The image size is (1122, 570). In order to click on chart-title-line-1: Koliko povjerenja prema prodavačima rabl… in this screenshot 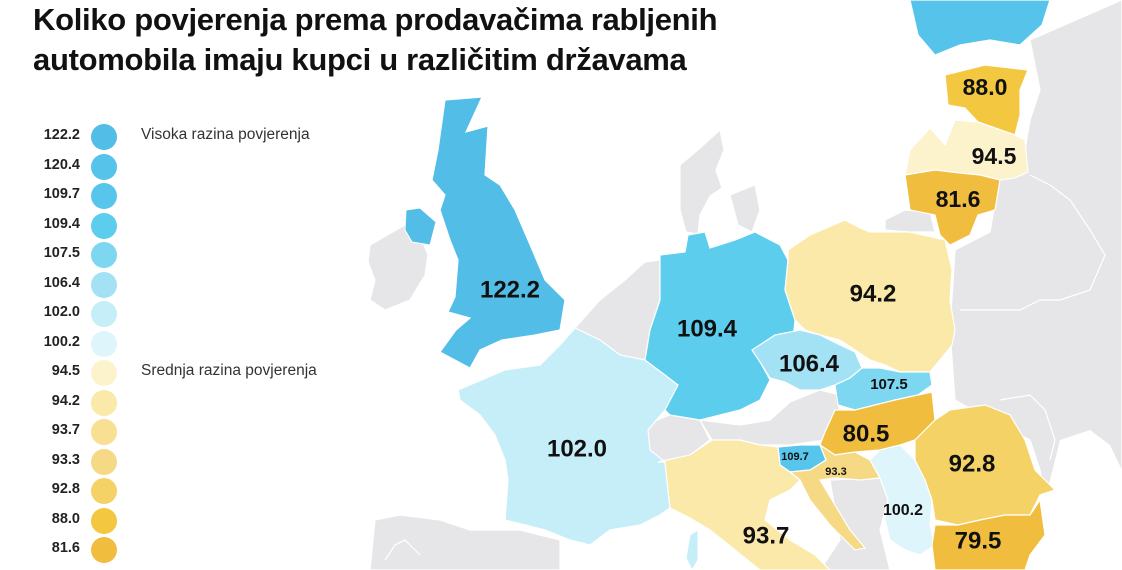, I will do `click(375, 19)`.